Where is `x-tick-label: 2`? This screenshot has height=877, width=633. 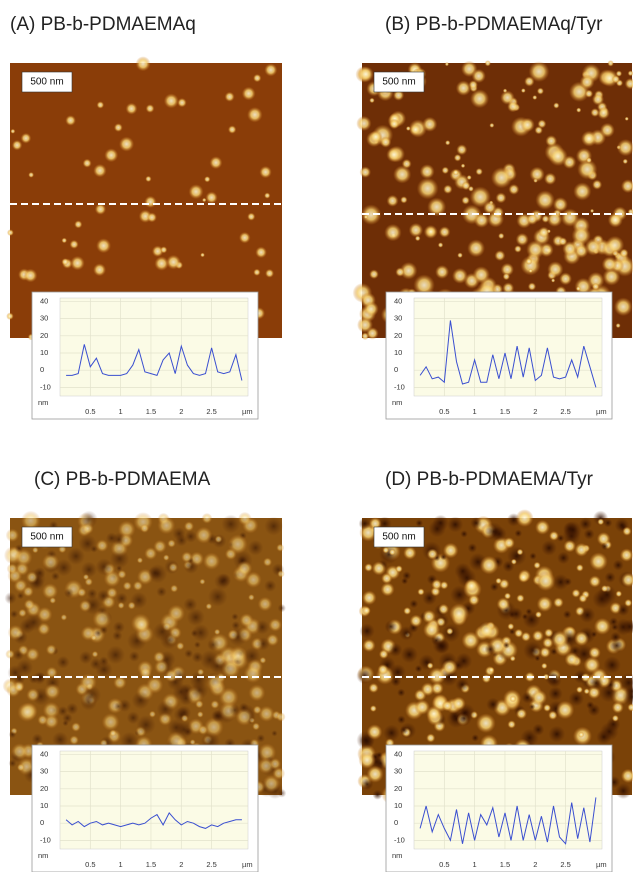 x-tick-label: 2 is located at coordinates (535, 864).